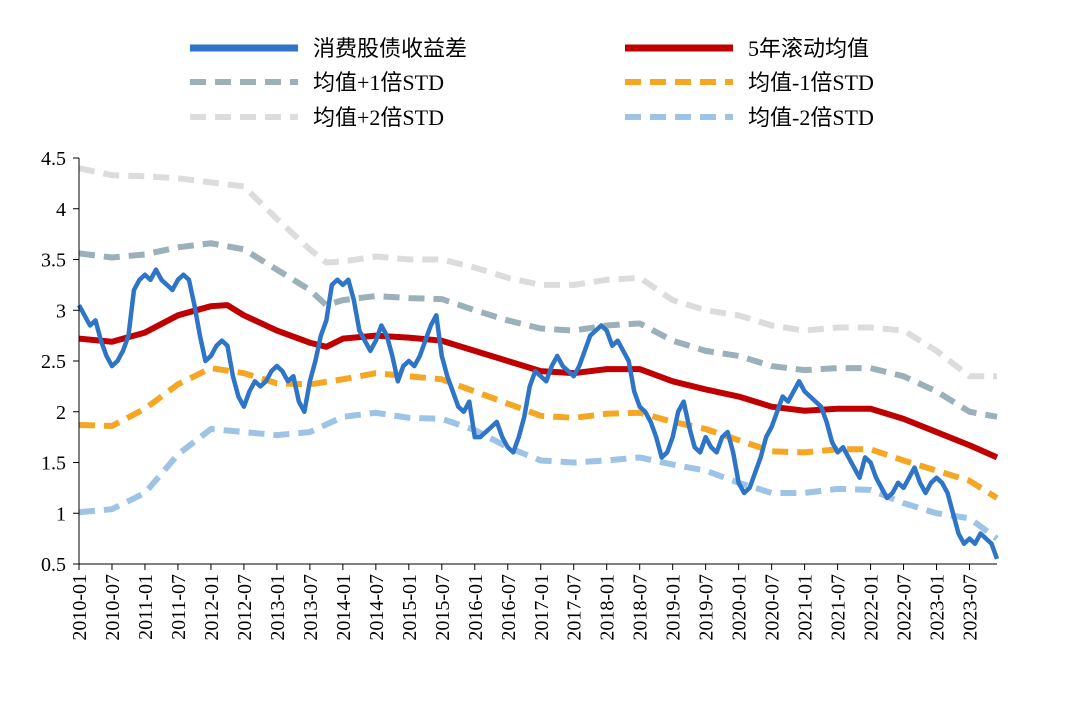 The height and width of the screenshot is (701, 1080). I want to click on x-tick-label: 2019-01, so click(674, 607).